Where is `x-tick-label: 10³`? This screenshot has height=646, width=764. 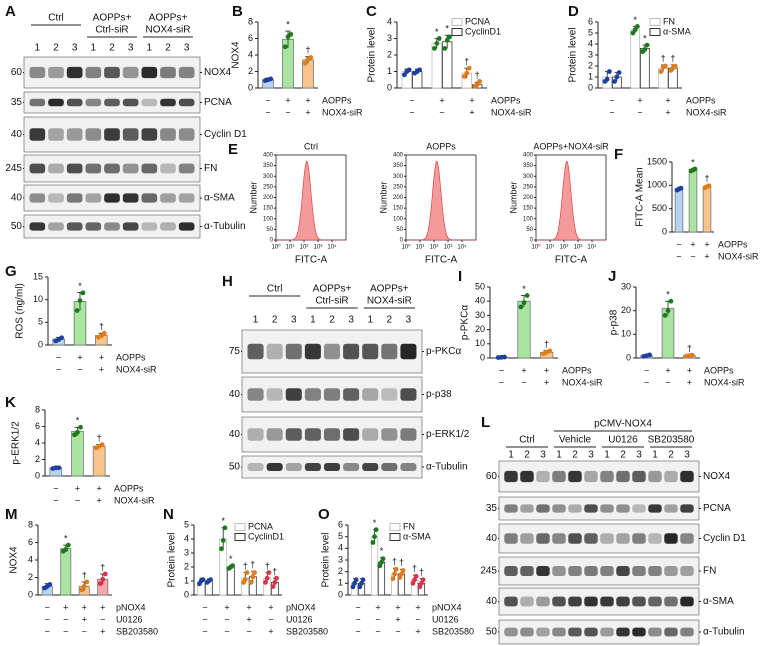
x-tick-label: 10³ is located at coordinates (578, 248).